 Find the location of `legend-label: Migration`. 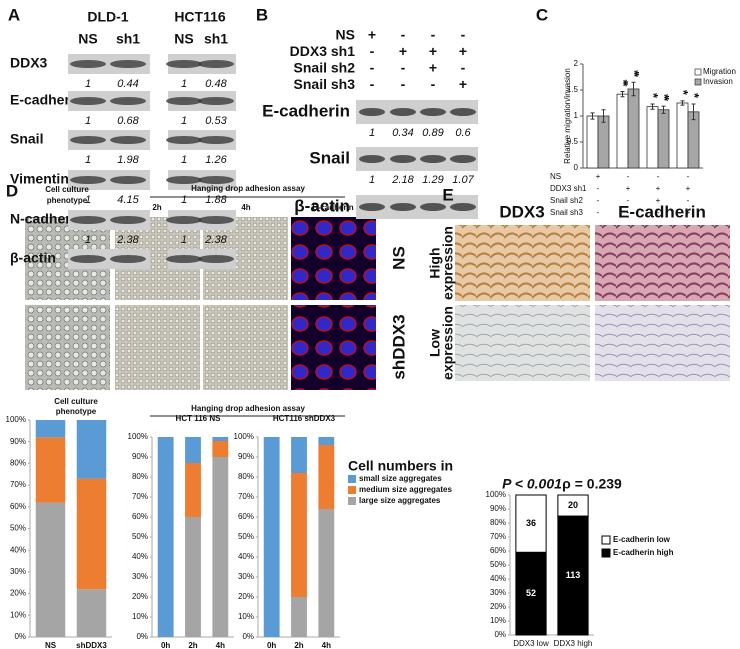

legend-label: Migration is located at coordinates (719, 71).